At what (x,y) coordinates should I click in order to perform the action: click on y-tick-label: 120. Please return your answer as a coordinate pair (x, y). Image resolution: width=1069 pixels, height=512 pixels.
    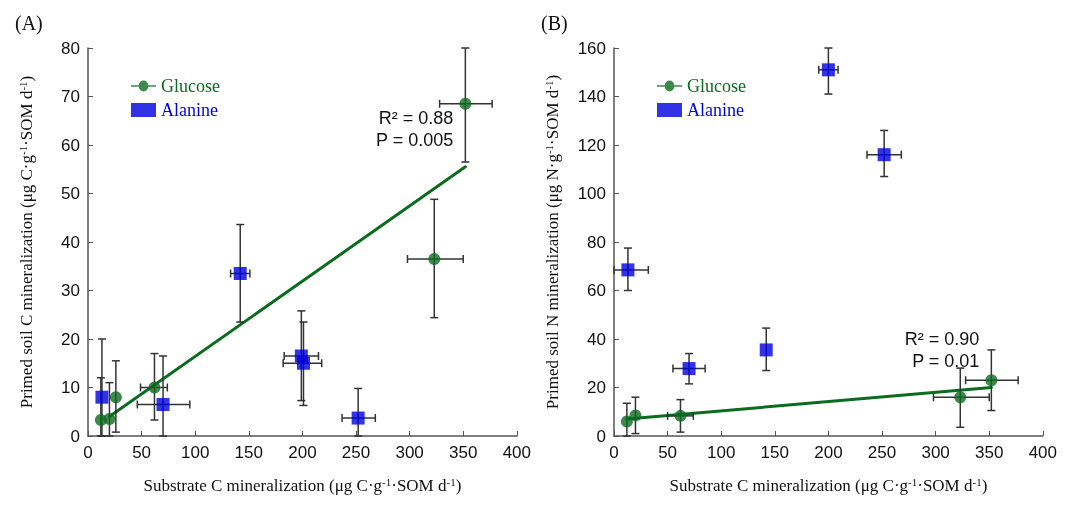
    Looking at the image, I should click on (591, 145).